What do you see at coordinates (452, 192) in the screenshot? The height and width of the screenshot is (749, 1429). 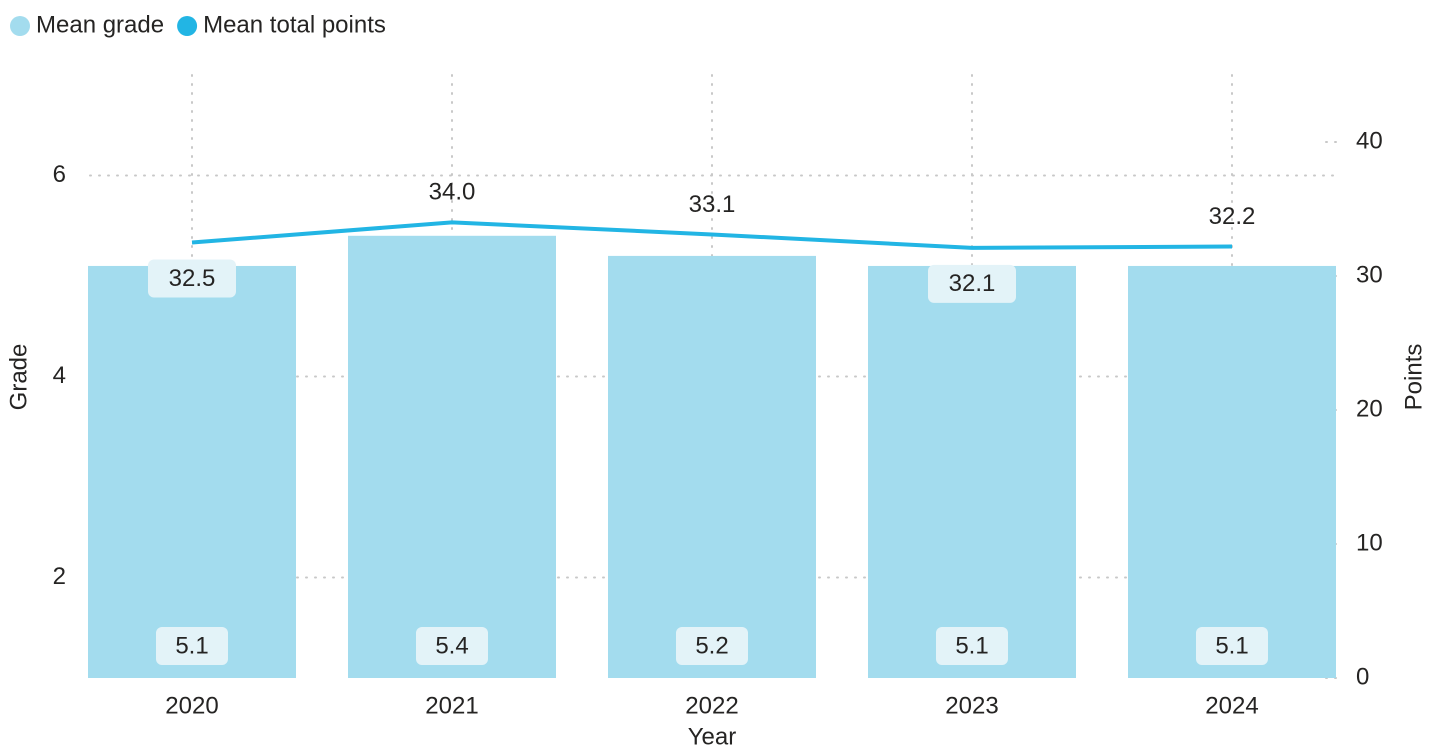 I see `data-label: 34.0` at bounding box center [452, 192].